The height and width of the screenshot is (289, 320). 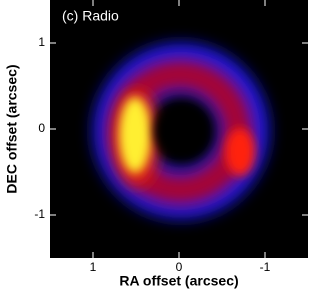 I want to click on y-tick-label: 1, so click(x=41, y=42).